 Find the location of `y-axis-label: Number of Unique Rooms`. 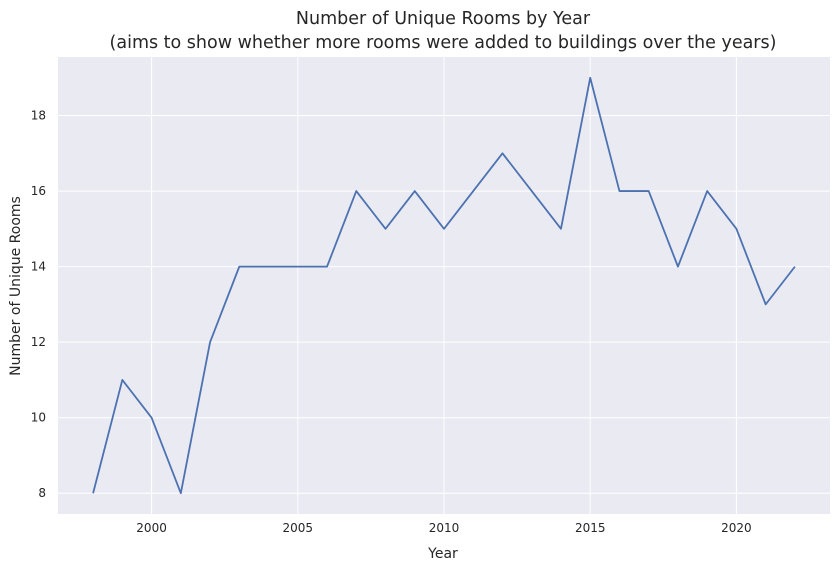

y-axis-label: Number of Unique Rooms is located at coordinates (16, 286).